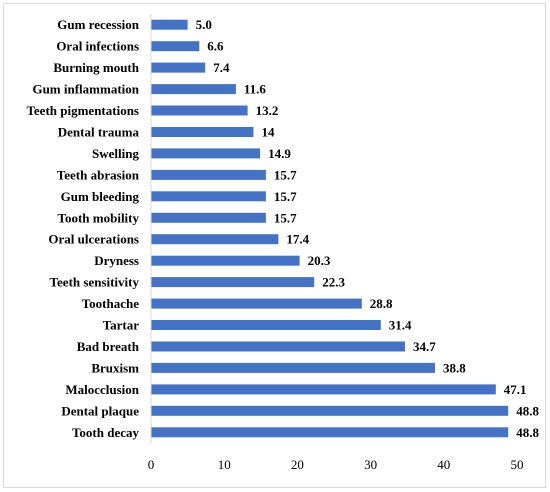 The image size is (550, 492). What do you see at coordinates (224, 464) in the screenshot?
I see `x-tick-label: 10` at bounding box center [224, 464].